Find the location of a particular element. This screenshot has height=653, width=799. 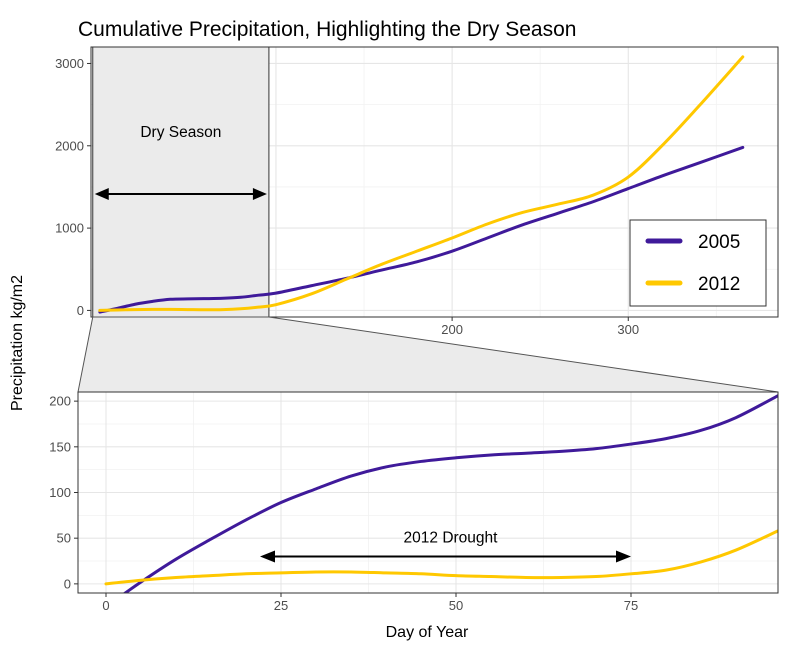

bottom-y-tick-label: 150 is located at coordinates (60, 446).